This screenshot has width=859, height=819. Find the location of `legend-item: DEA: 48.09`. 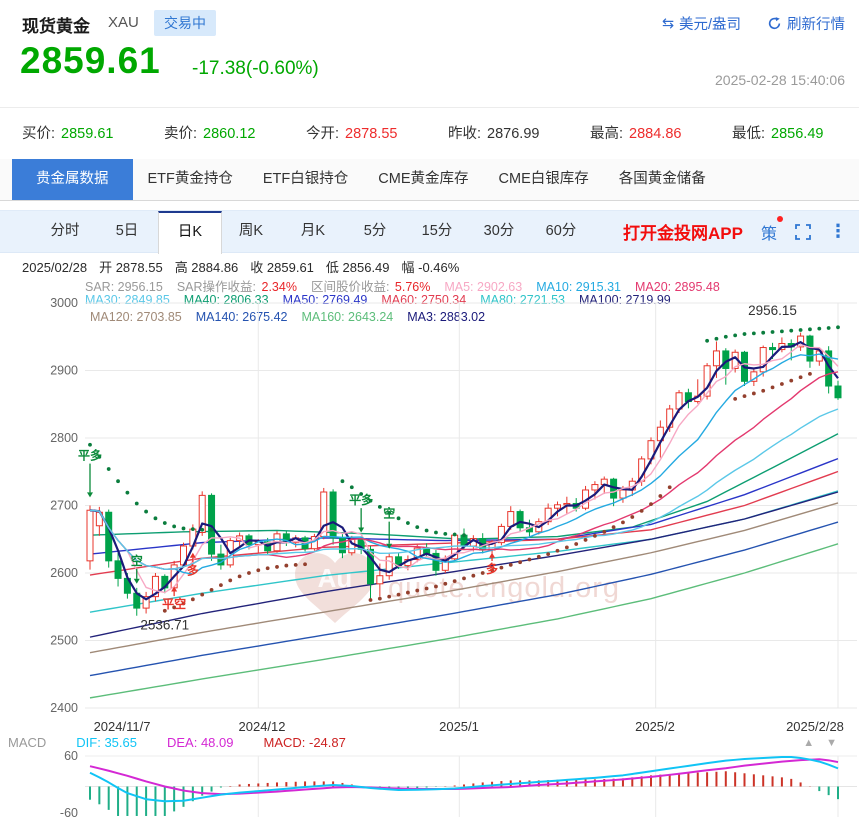

legend-item: DEA: 48.09 is located at coordinates (200, 742).